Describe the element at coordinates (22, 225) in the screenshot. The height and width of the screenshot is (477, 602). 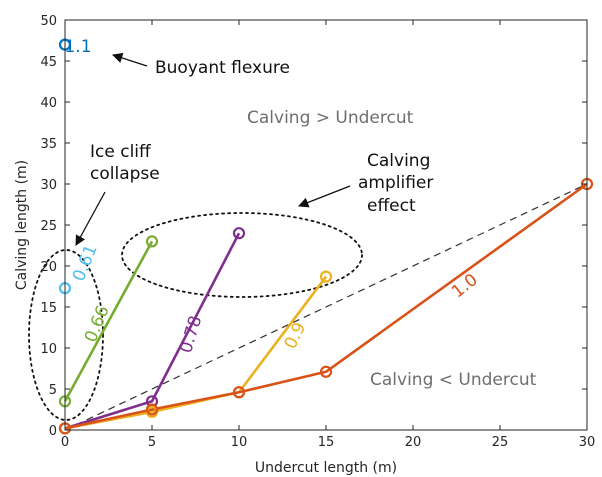
I see `y-axis-label: Calving length (m)` at that location.